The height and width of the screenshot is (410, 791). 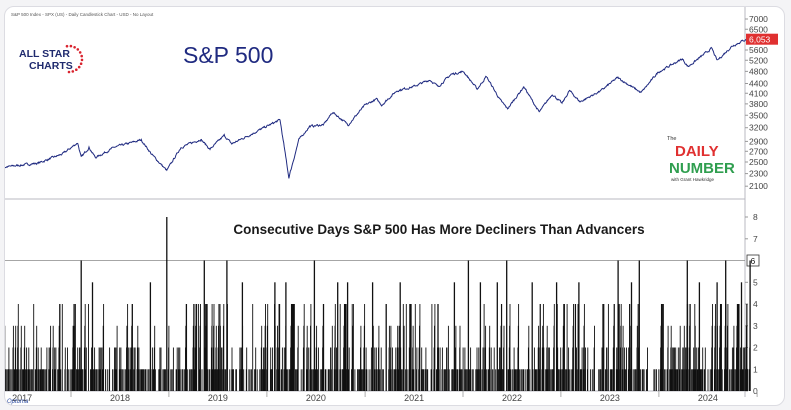 I want to click on price-tick-label: 3500, so click(x=758, y=115).